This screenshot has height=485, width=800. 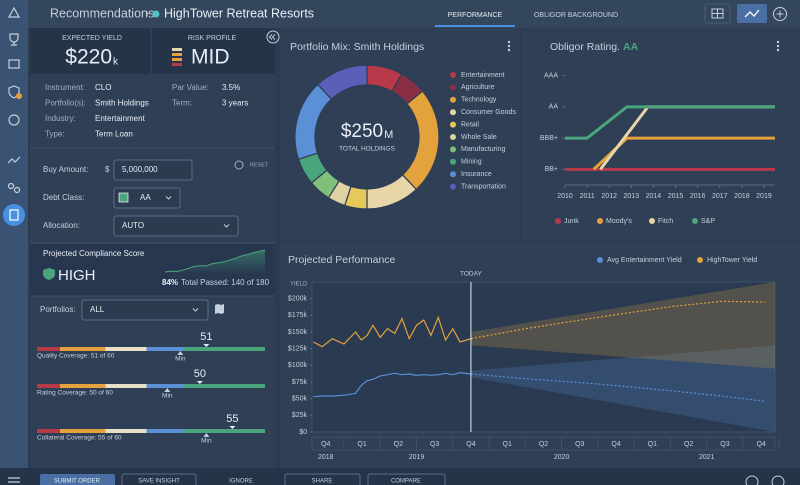 What do you see at coordinates (76, 356) in the screenshot?
I see `coverage-label: Quality Coverage: 51 of 60` at bounding box center [76, 356].